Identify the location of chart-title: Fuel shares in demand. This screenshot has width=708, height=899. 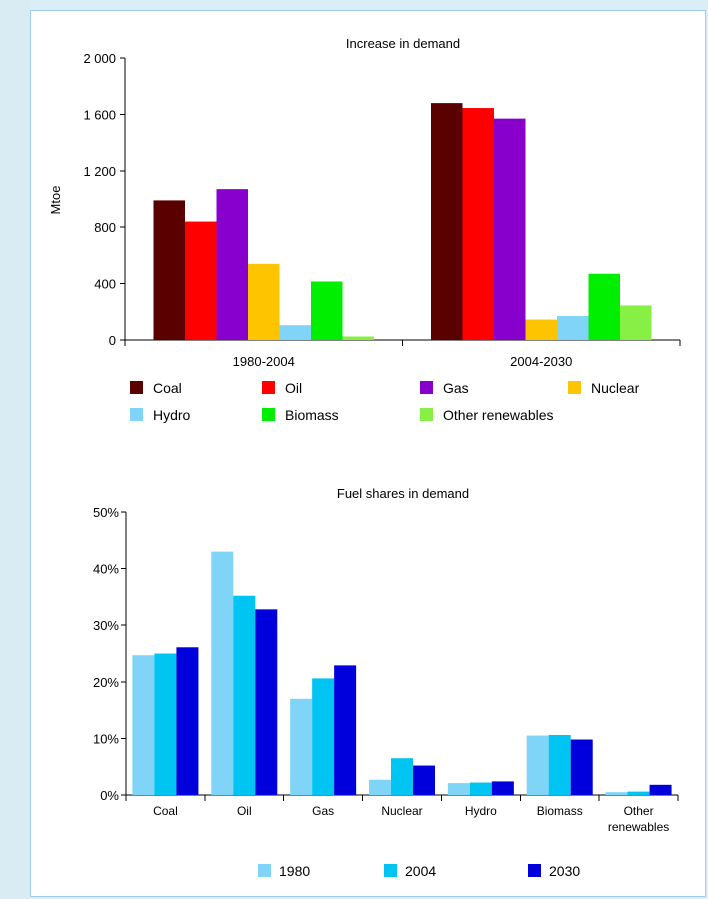
(403, 493).